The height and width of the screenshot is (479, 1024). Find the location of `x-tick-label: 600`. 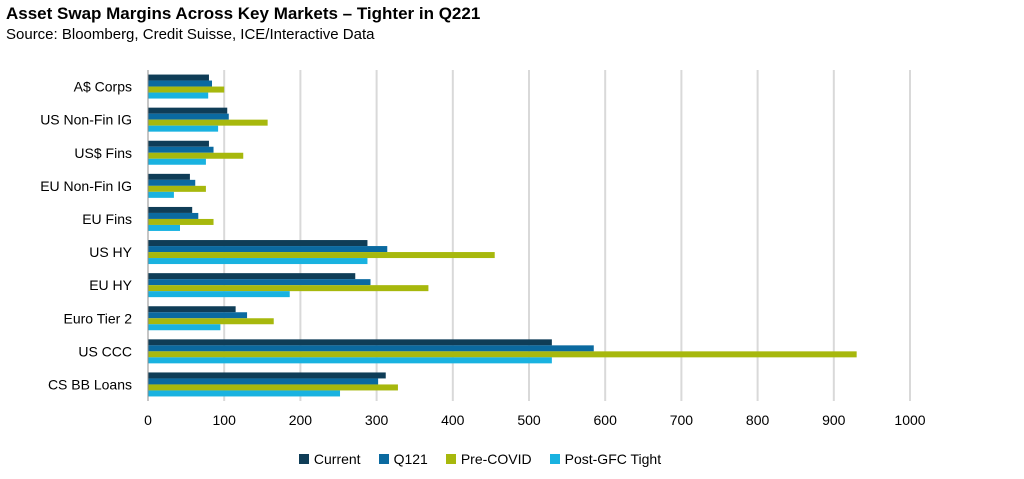

x-tick-label: 600 is located at coordinates (606, 420).